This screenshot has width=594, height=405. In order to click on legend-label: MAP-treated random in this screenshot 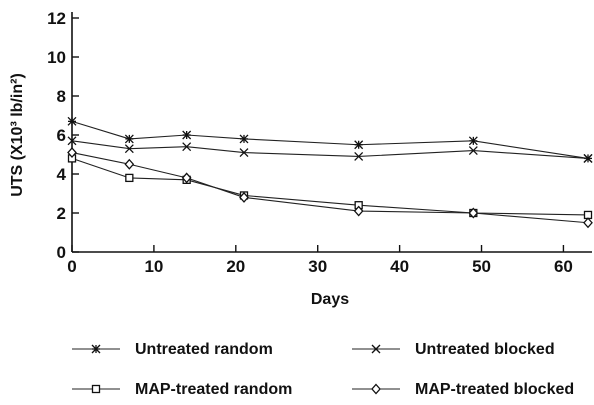, I will do `click(213, 389)`.